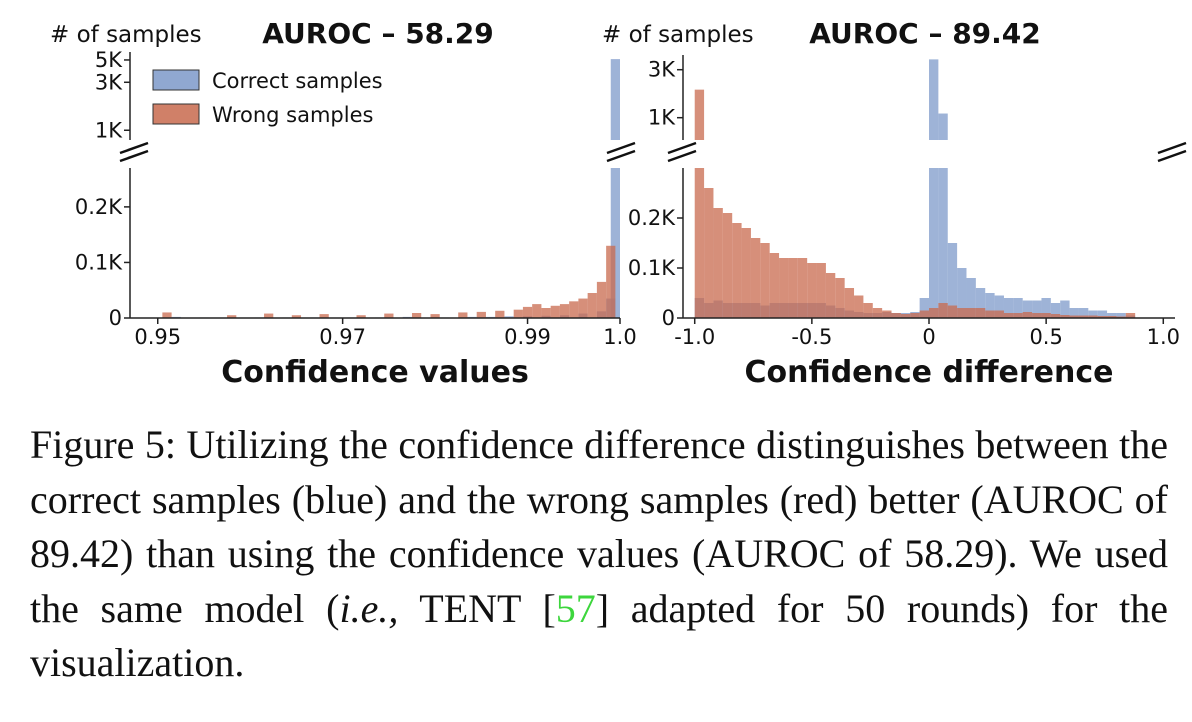  I want to click on legend-swatch, so click(176, 114).